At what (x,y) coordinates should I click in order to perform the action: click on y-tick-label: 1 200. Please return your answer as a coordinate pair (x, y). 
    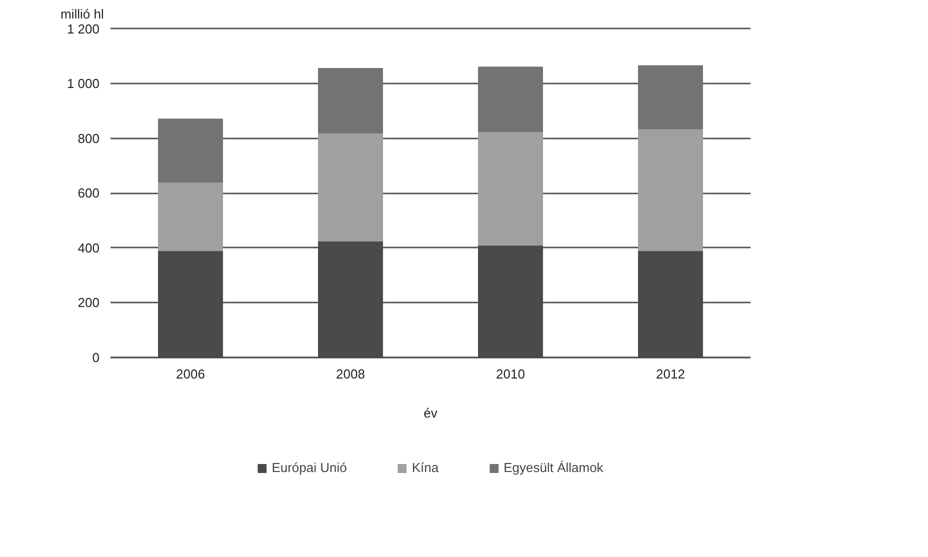
    Looking at the image, I should click on (83, 28).